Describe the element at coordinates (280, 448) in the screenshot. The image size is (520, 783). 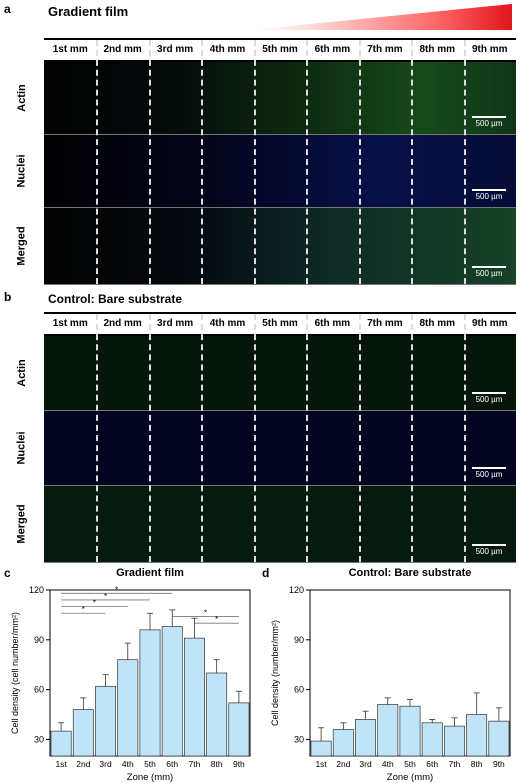
I see `nuclei-image-control: 500 µm` at that location.